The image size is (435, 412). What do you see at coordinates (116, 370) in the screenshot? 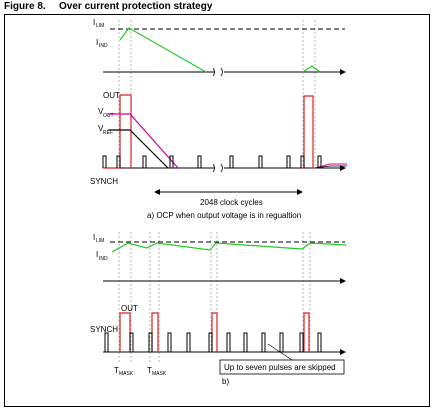
I see `tmask1-label: T` at bounding box center [116, 370].